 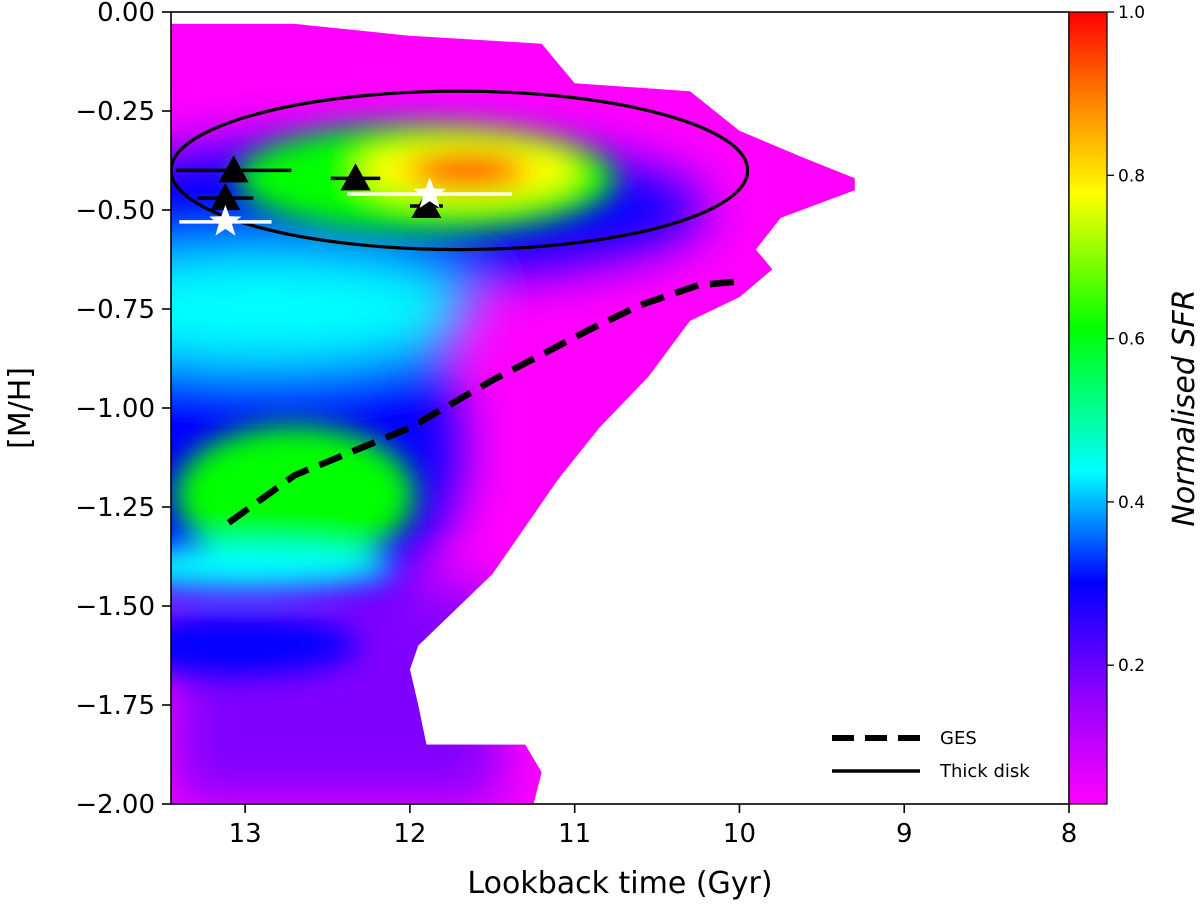 What do you see at coordinates (1131, 13) in the screenshot?
I see `colorbar-tick-label-4: 1.0` at bounding box center [1131, 13].